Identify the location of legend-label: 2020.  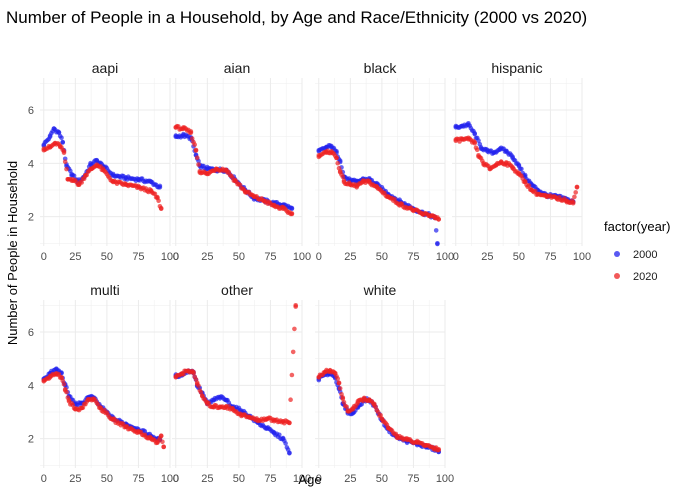
(645, 277).